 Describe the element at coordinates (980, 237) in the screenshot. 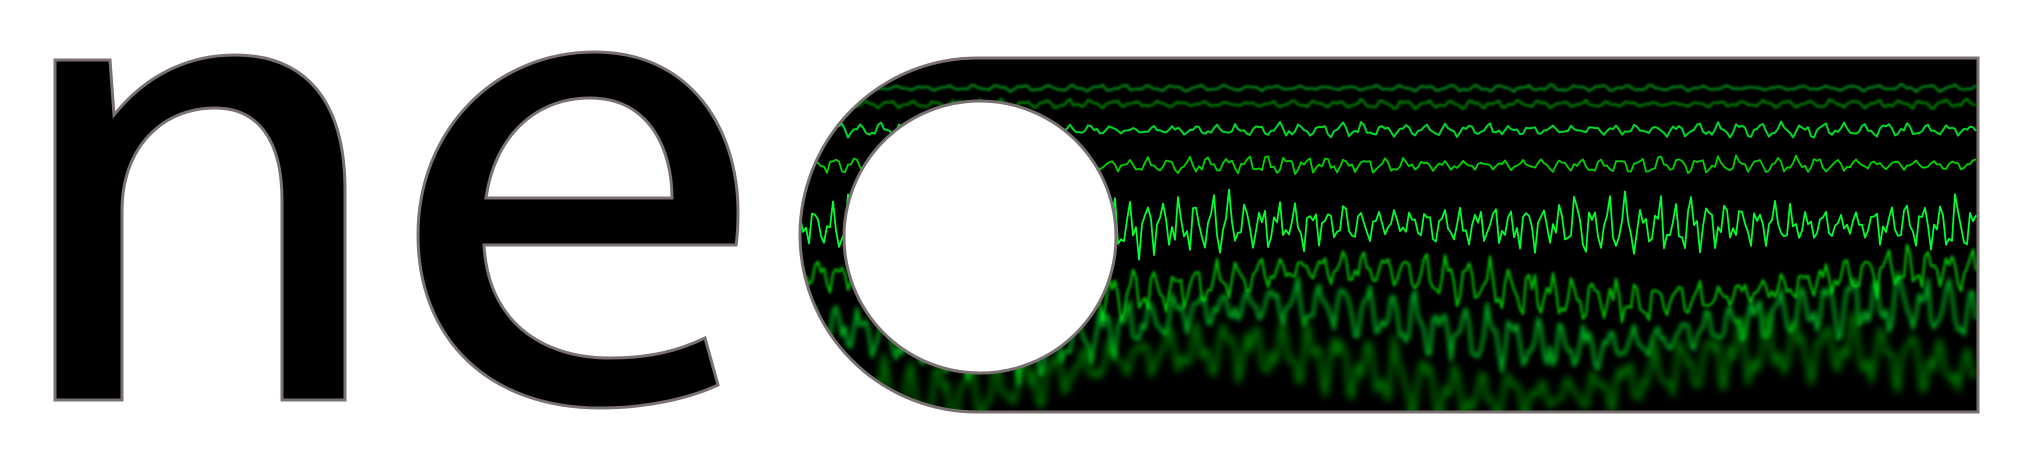

I see `letter-o-hole` at that location.